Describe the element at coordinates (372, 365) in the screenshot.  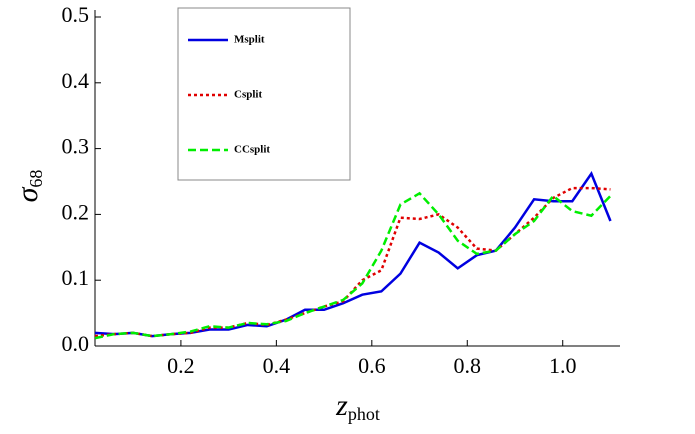
I see `x-tick-label: 0.6` at that location.